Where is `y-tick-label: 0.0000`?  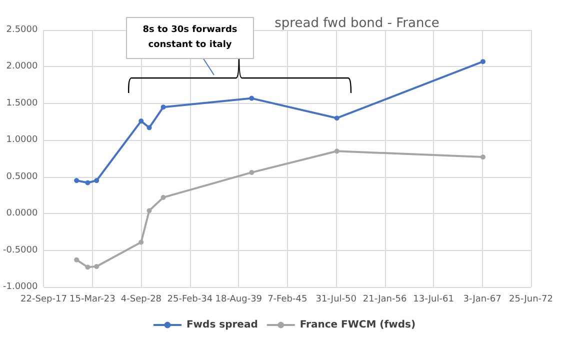
y-tick-label: 0.0000 is located at coordinates (22, 213).